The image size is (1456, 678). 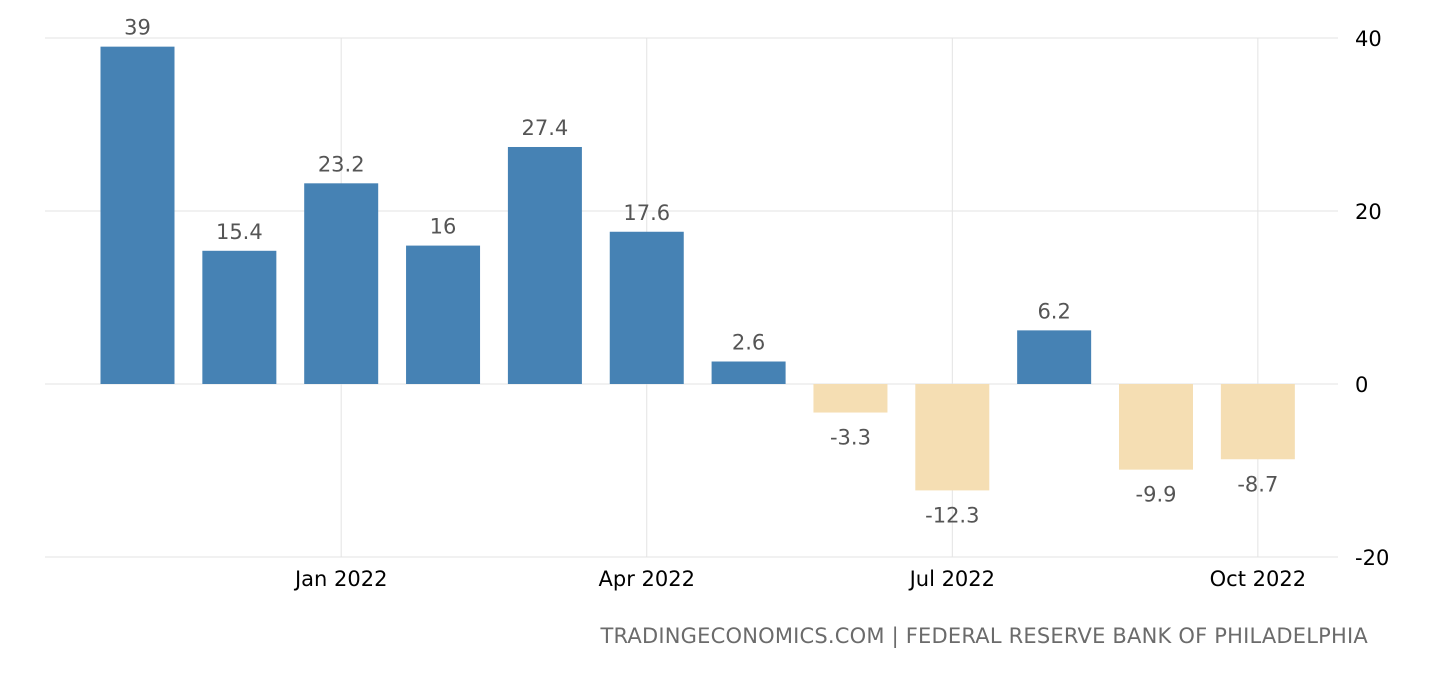 What do you see at coordinates (544, 265) in the screenshot?
I see `bar-mar-2022` at bounding box center [544, 265].